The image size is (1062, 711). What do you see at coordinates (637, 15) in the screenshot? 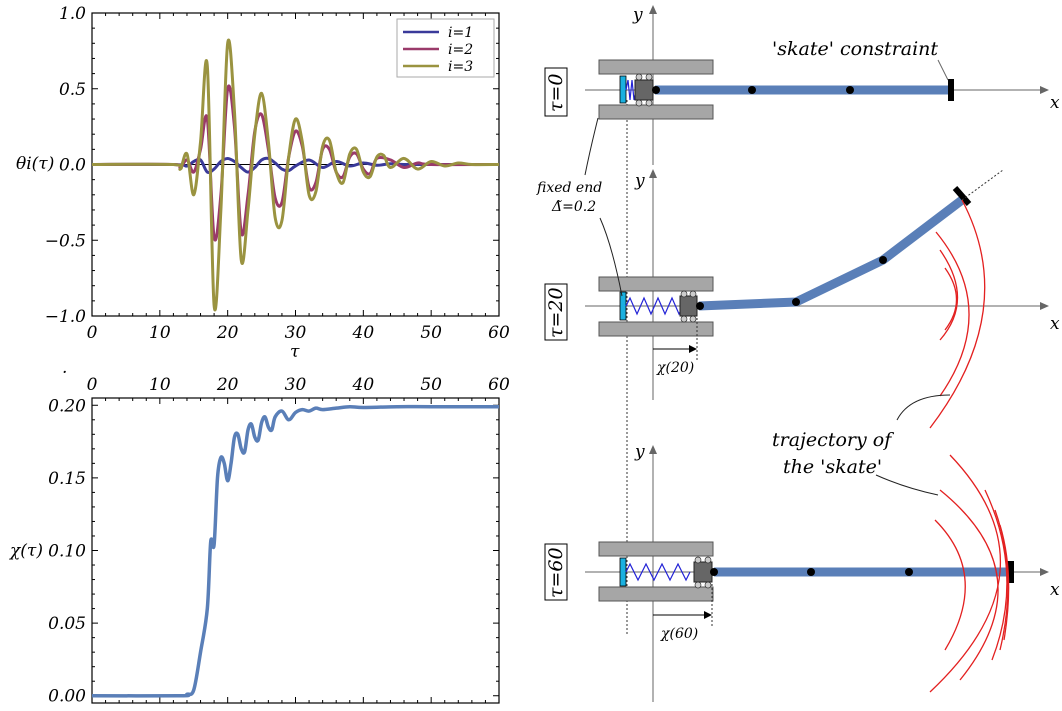
I see `y-axis-label-1: y` at bounding box center [637, 15].